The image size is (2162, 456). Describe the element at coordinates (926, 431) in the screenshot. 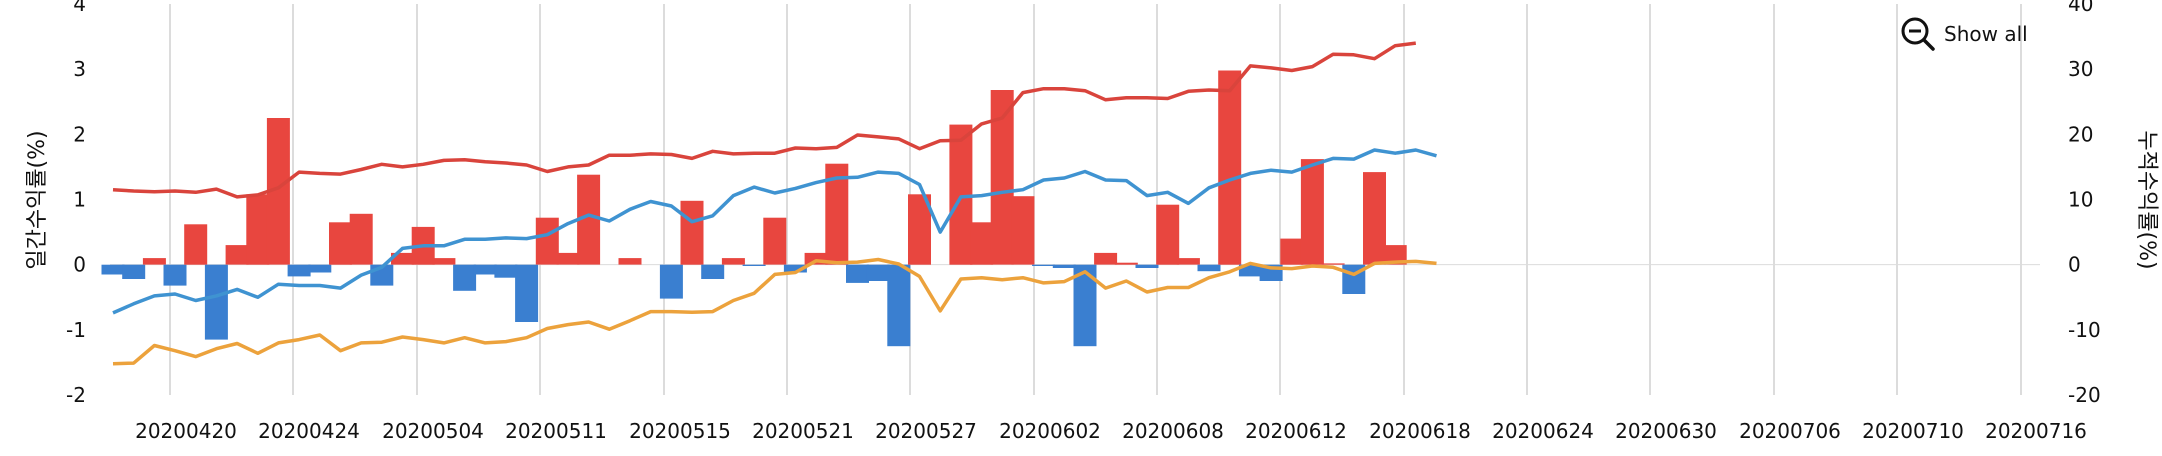

I see `x-tick-6: 20200527` at that location.